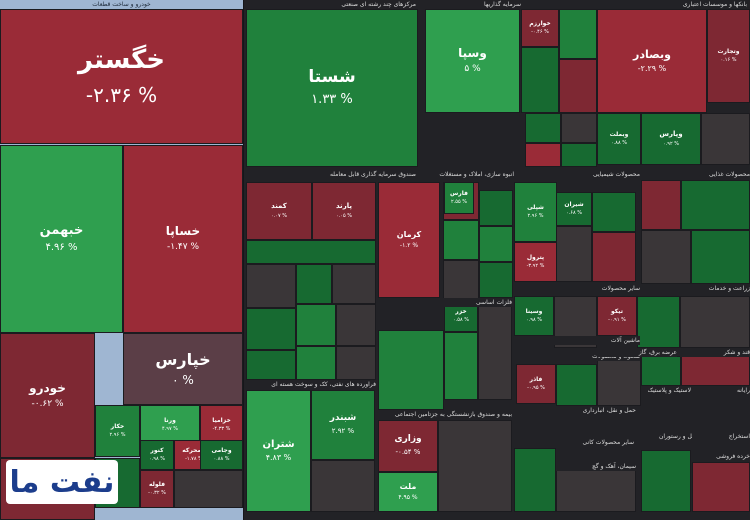 The height and width of the screenshot is (520, 750). Describe the element at coordinates (183, 239) in the screenshot. I see `treemap-tile: خساپا -۱.۴۷ %` at that location.